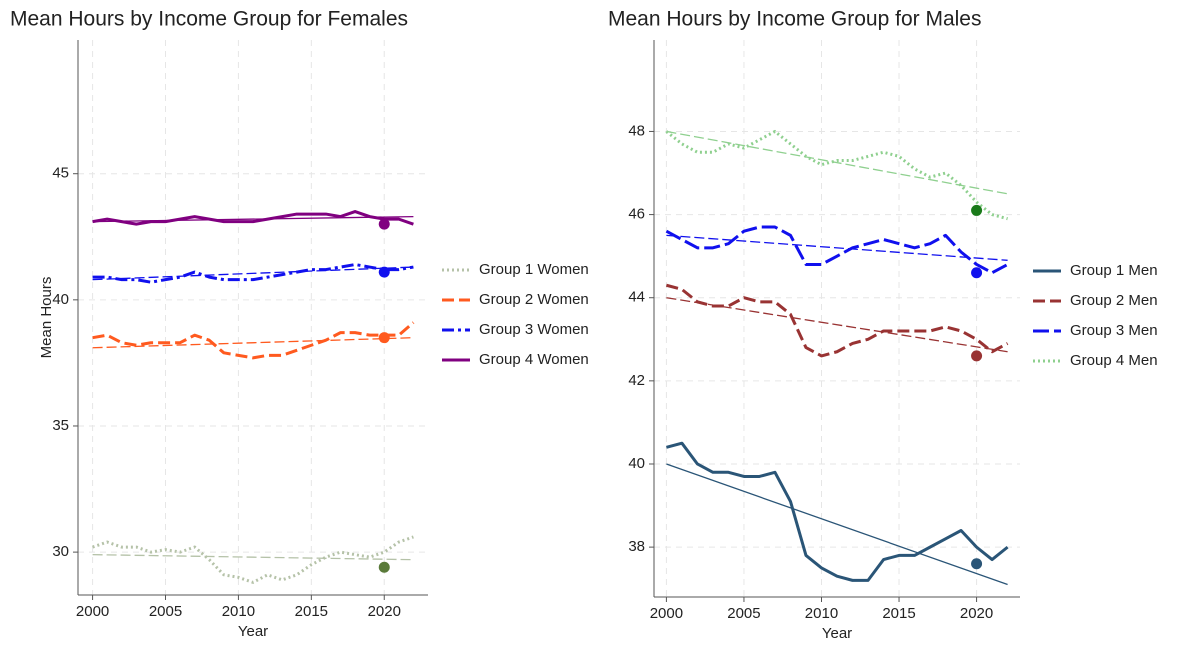 This screenshot has width=1195, height=657. I want to click on legend-entry: Group 4 Women, so click(515, 359).